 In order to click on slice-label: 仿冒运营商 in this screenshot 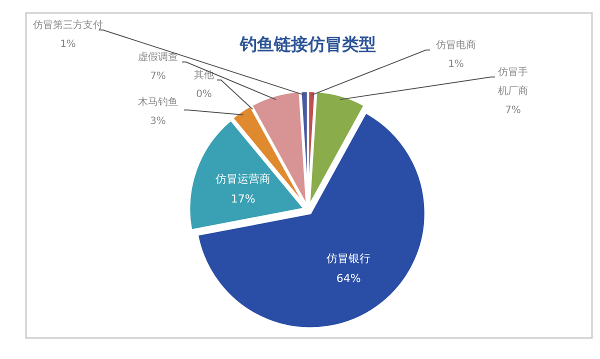, I will do `click(242, 179)`.